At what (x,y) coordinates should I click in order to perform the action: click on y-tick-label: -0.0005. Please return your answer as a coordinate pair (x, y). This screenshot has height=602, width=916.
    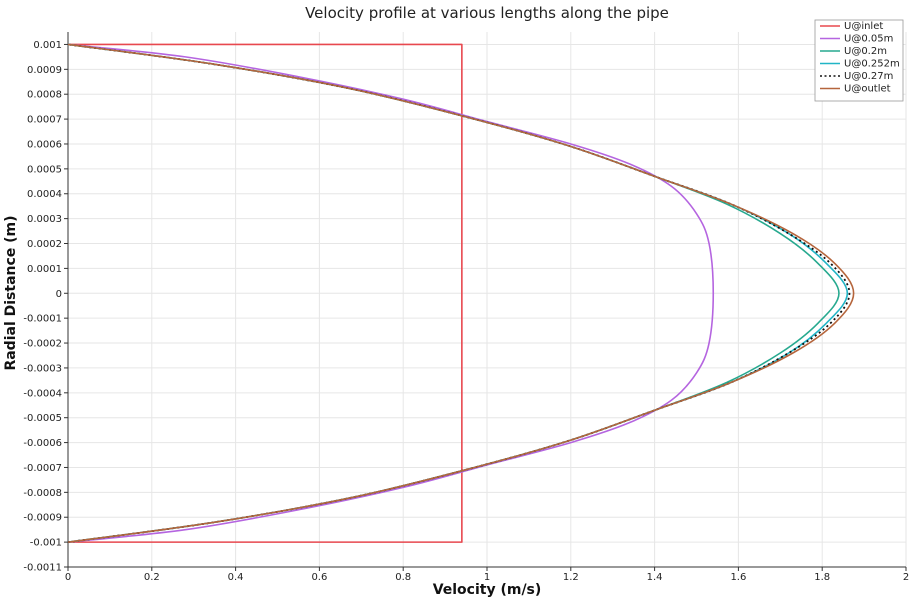
    Looking at the image, I should click on (42, 418).